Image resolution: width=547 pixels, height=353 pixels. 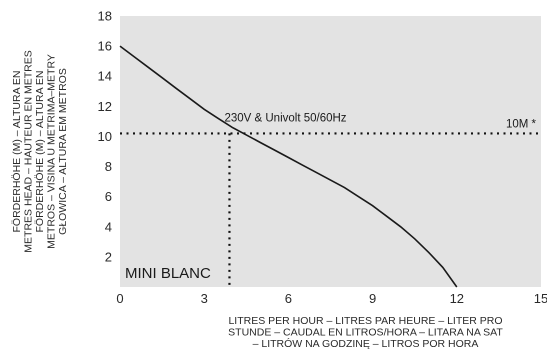 What do you see at coordinates (168, 273) in the screenshot?
I see `product-label: MINI BLANC` at bounding box center [168, 273].